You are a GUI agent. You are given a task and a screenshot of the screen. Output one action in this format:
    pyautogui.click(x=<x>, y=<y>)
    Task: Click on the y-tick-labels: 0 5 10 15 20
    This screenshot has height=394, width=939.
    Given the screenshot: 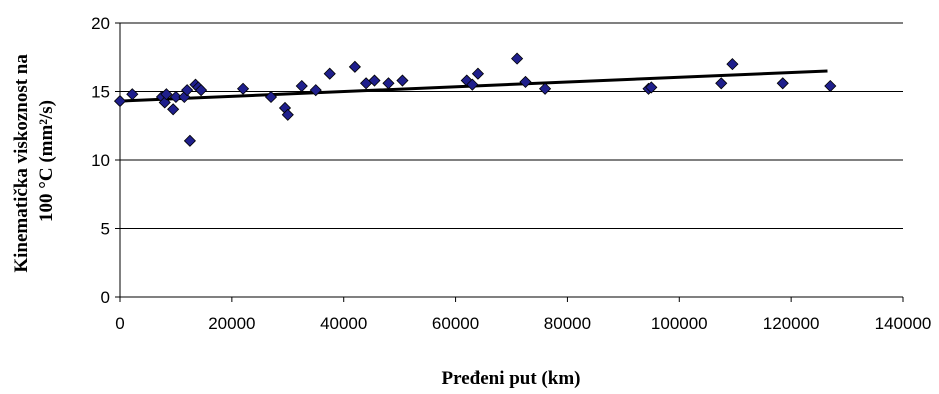 What is the action you would take?
    pyautogui.click(x=100, y=160)
    